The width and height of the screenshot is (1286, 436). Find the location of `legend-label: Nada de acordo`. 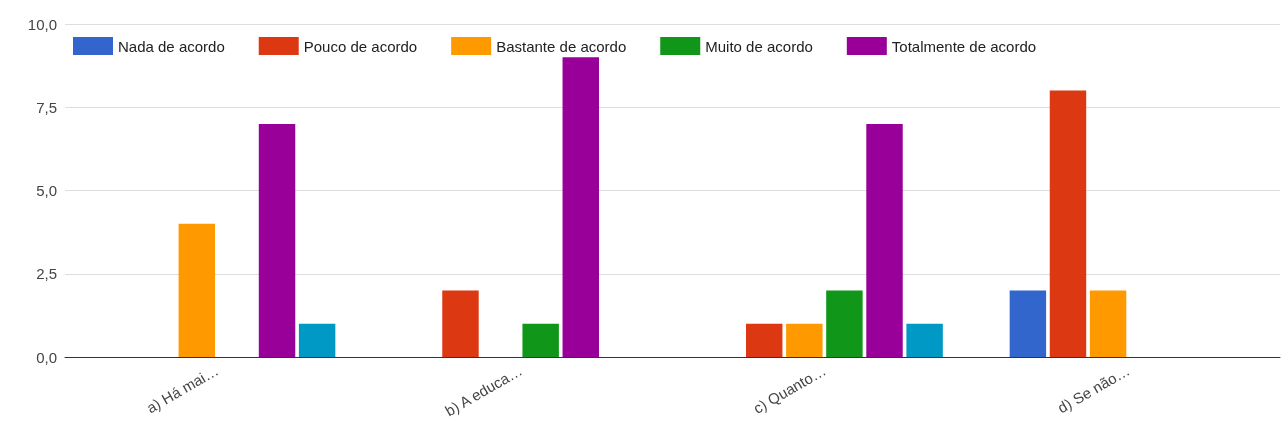

legend-label: Nada de acordo is located at coordinates (171, 46).